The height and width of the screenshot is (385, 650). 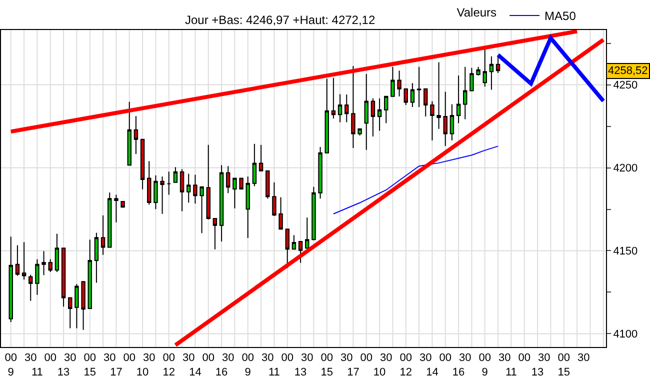 What do you see at coordinates (625, 86) in the screenshot?
I see `y-tick-label: 4250` at bounding box center [625, 86].